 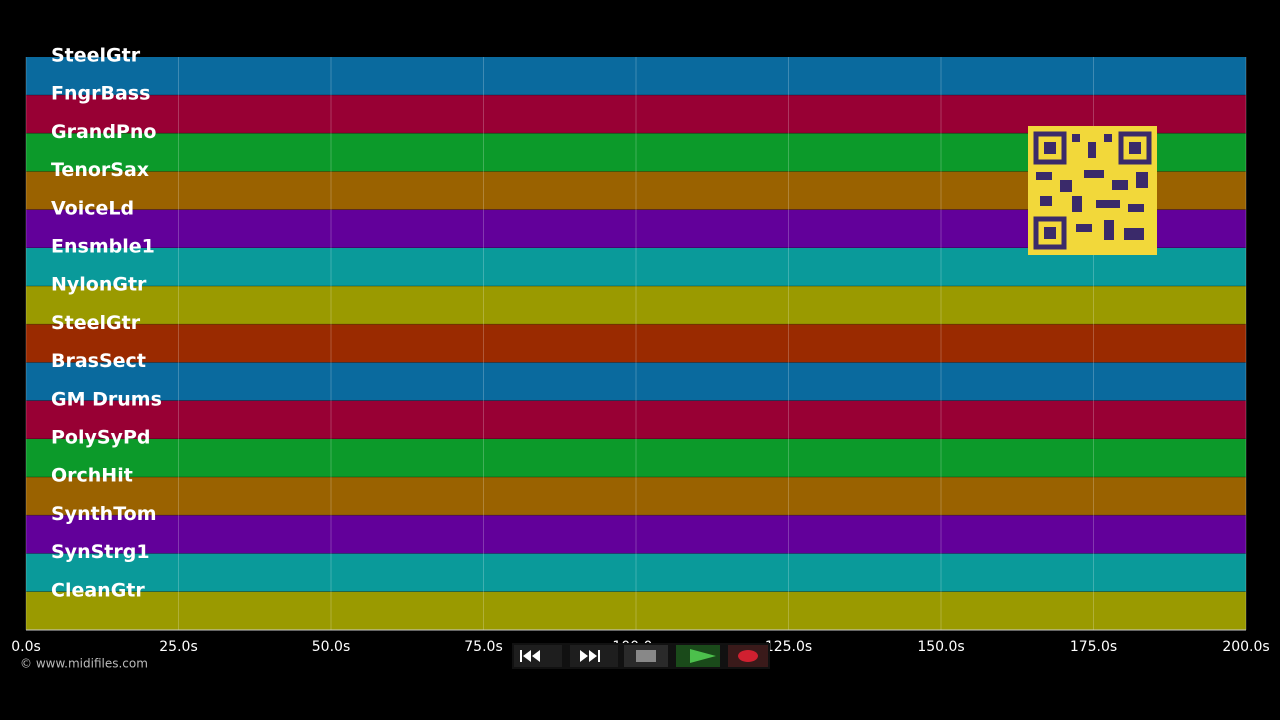 I want to click on track-name: Ensmble1, so click(x=103, y=247).